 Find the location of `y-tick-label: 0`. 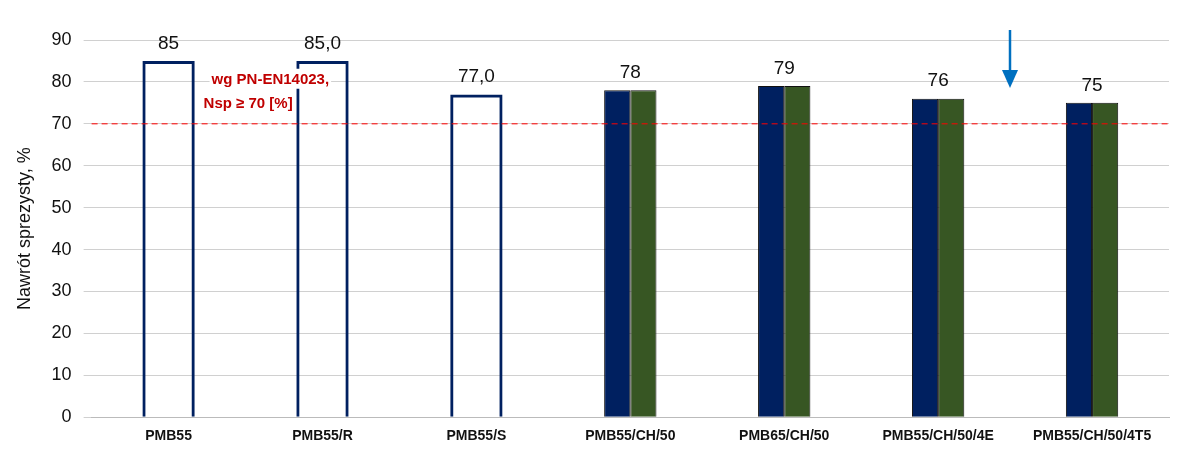

y-tick-label: 0 is located at coordinates (66, 416).